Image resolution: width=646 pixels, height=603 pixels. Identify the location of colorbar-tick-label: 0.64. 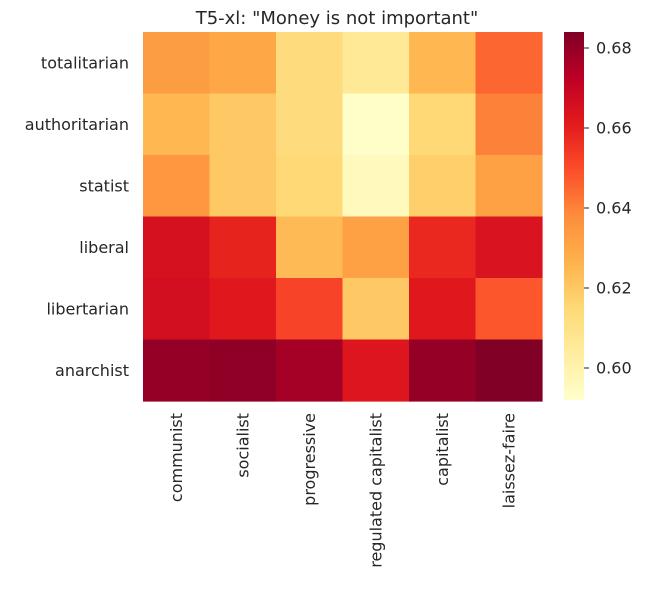
(614, 208).